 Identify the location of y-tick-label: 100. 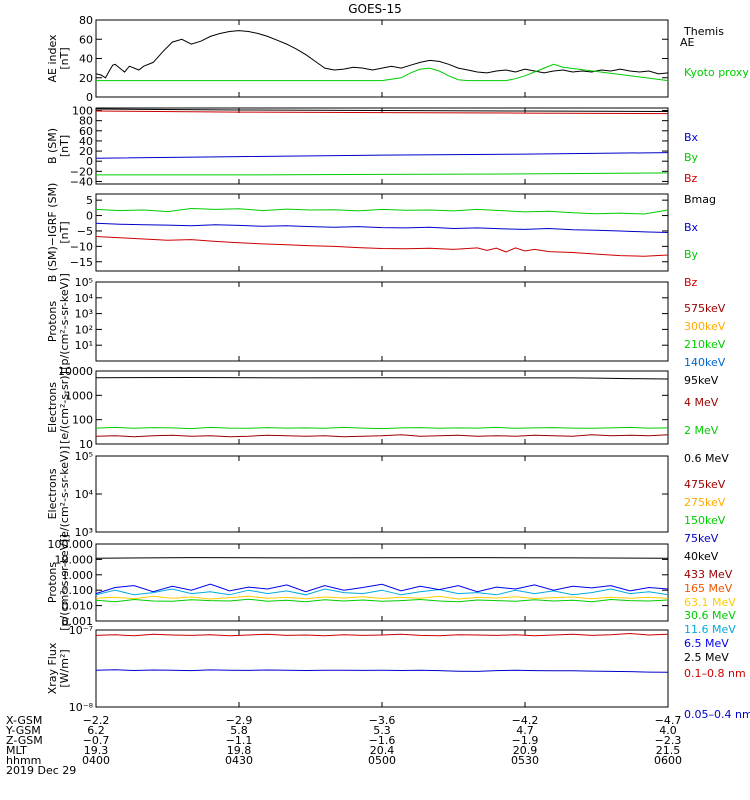
(82, 420).